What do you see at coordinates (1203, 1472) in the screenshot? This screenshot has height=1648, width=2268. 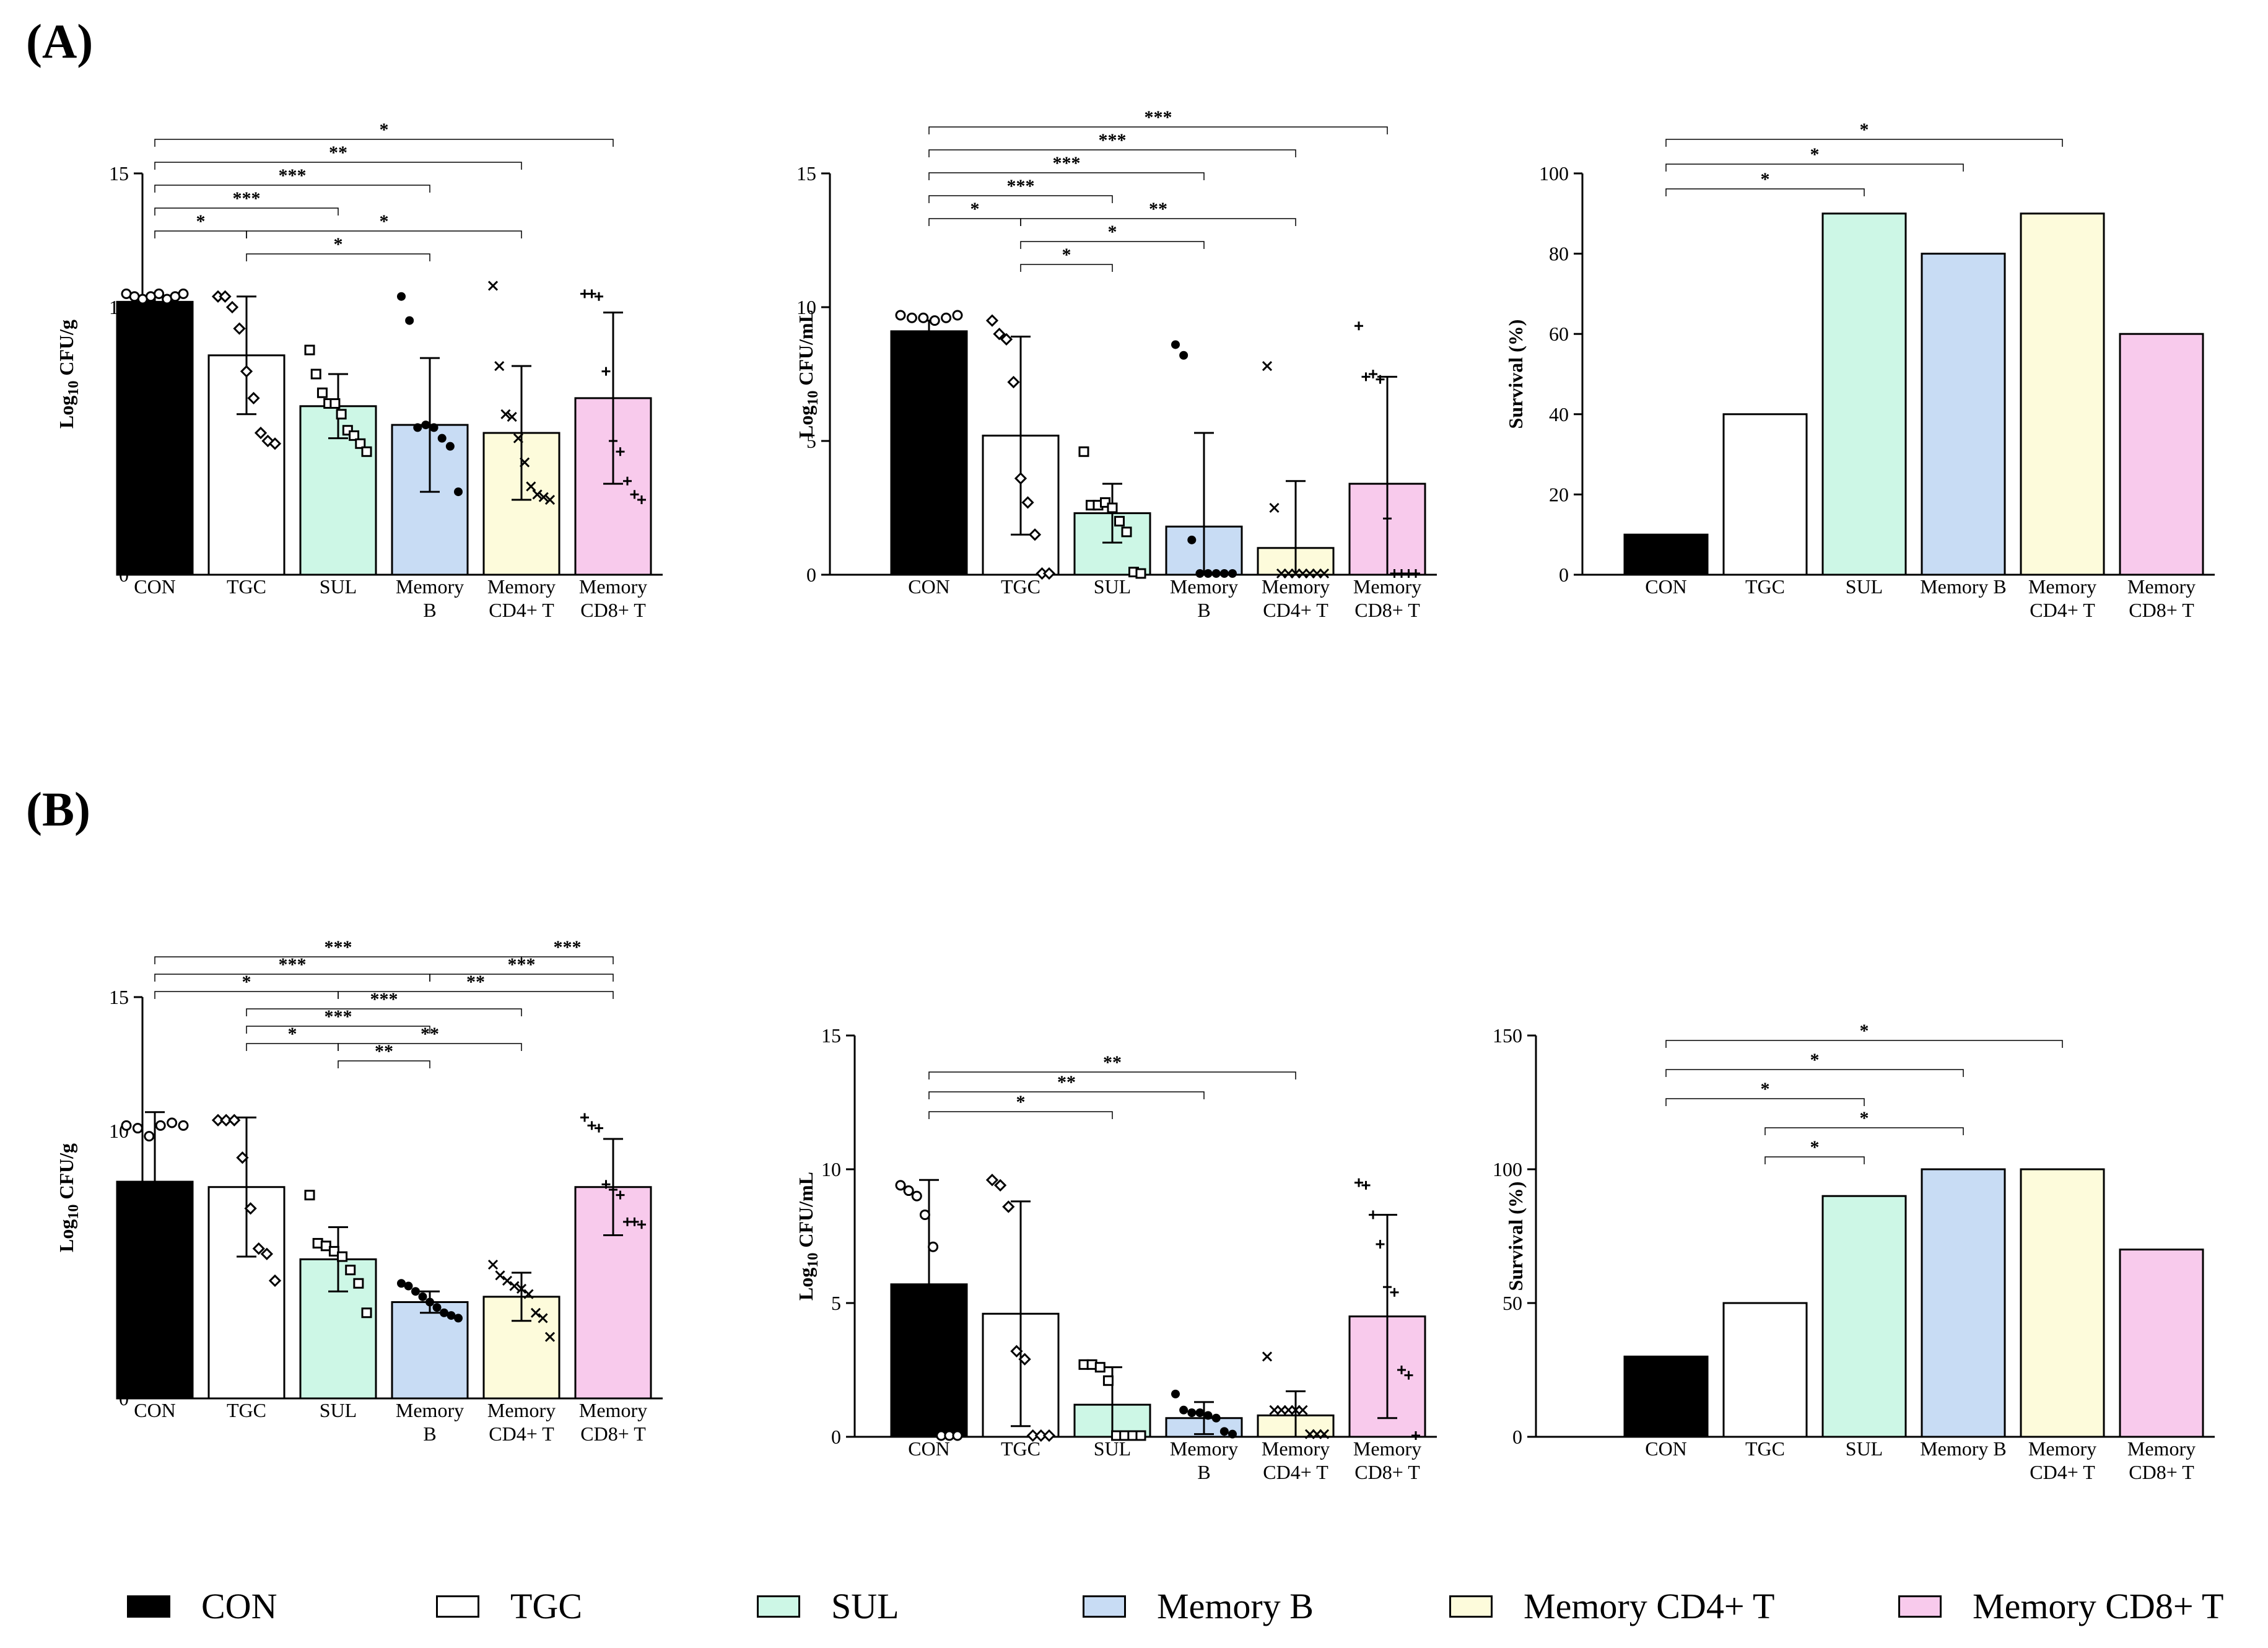 I see `x-tick-label: B` at bounding box center [1203, 1472].